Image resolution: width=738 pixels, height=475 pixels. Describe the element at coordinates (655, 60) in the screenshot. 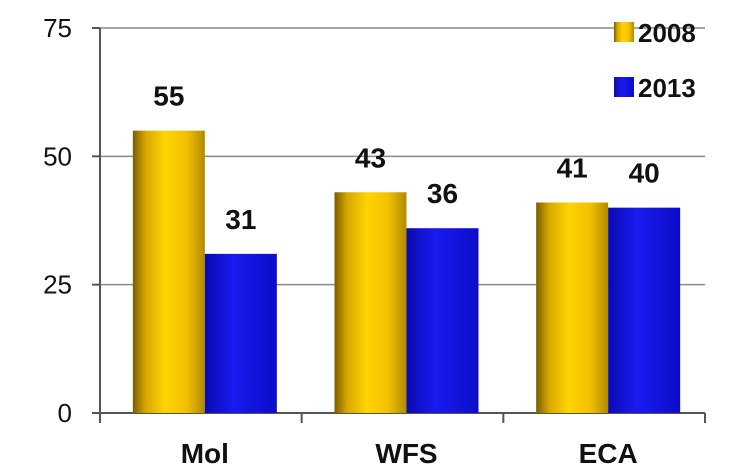

I see `legend: 2008 2013` at that location.